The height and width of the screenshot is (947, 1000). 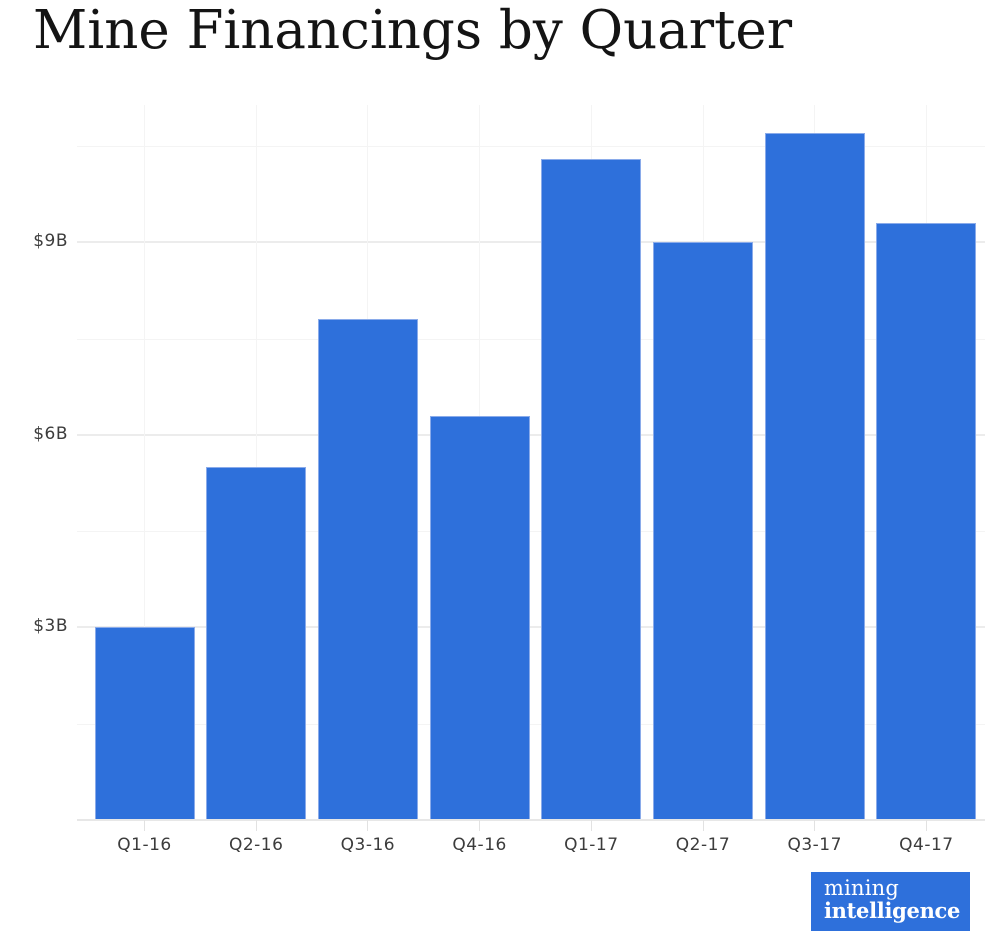 I want to click on x-tick-label: Q1-16, so click(x=144, y=845).